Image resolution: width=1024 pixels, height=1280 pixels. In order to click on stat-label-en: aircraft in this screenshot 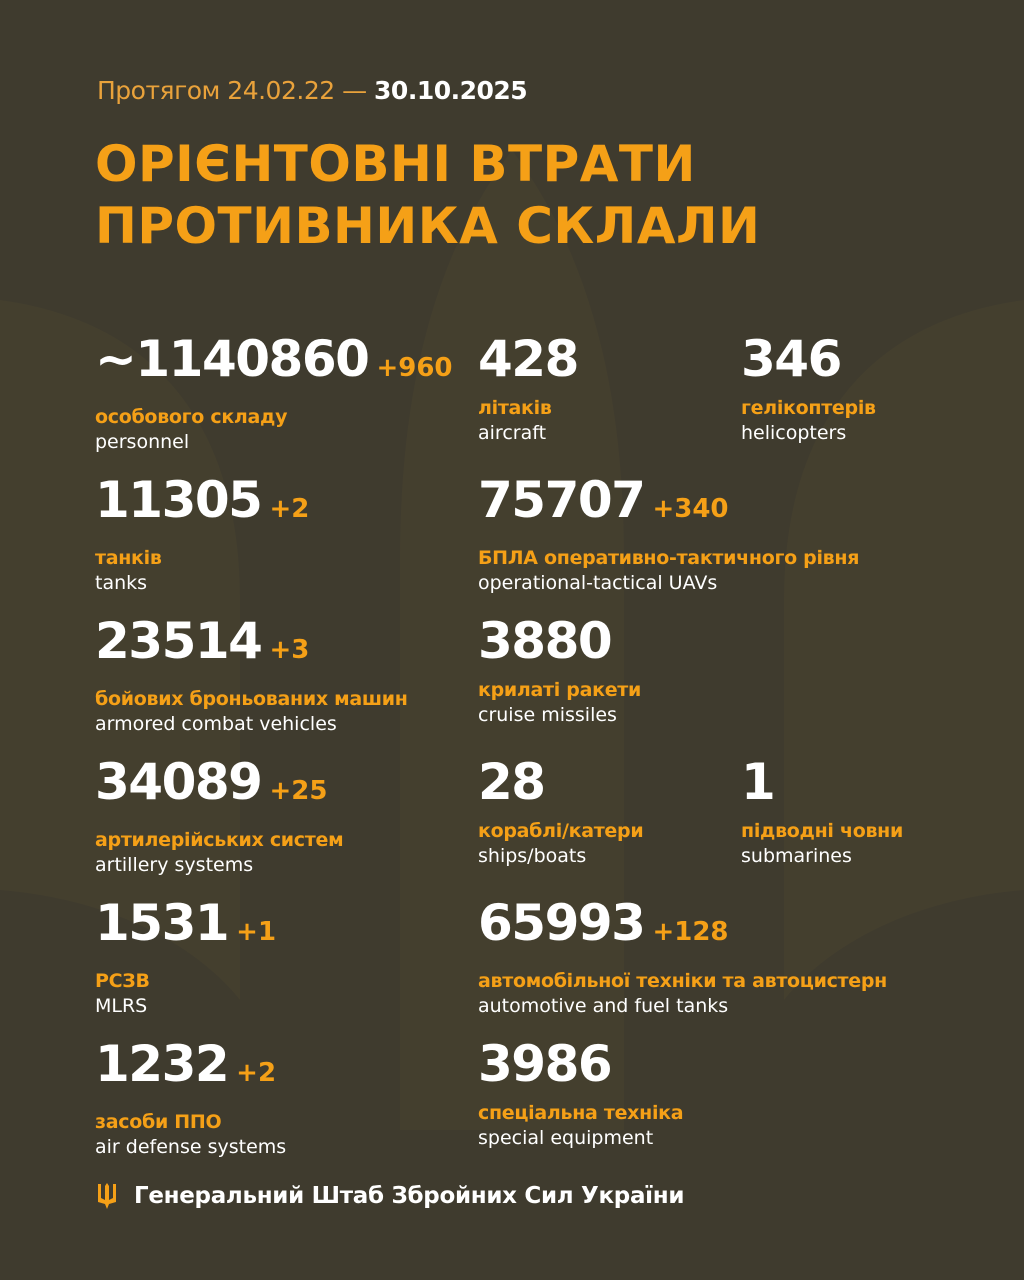, I will do `click(512, 433)`.